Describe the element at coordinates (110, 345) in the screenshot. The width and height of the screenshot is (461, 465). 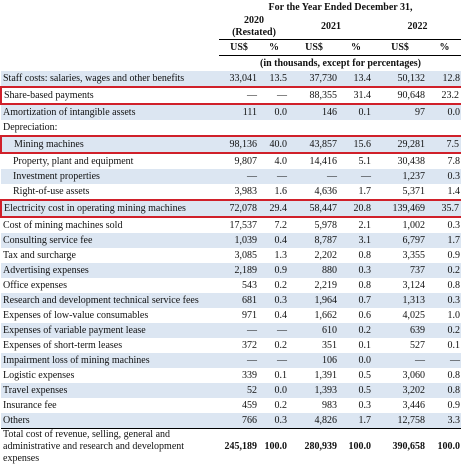
I see `row-label: Expenses of short-term leases` at that location.